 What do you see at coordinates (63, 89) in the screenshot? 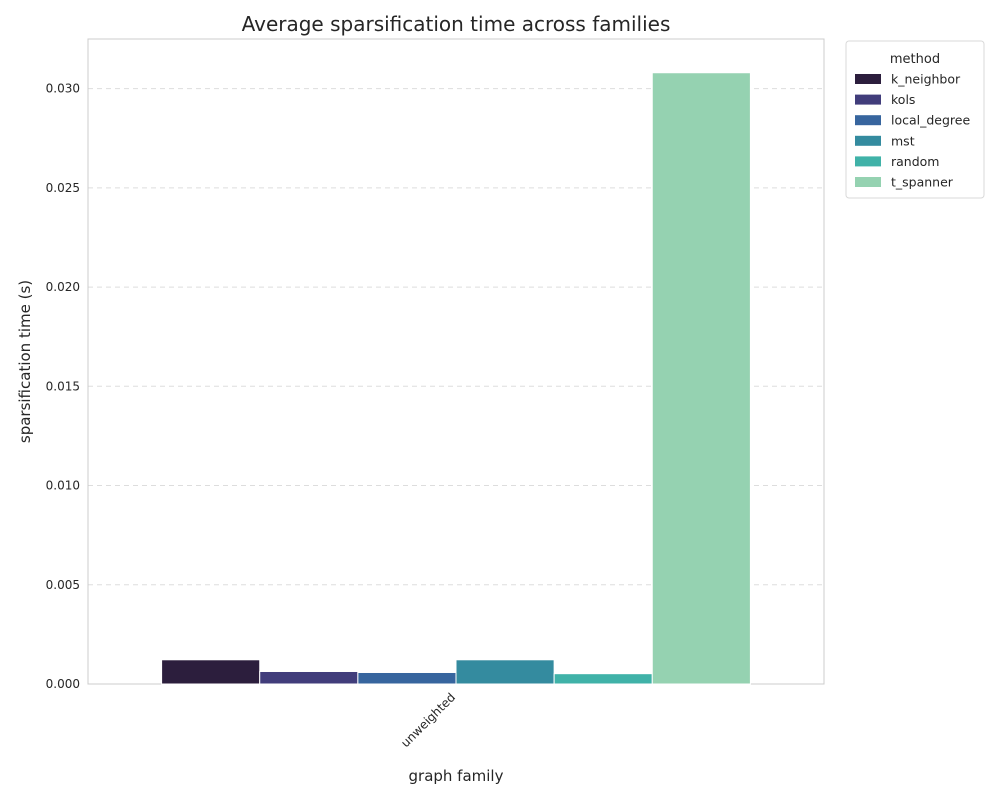
I see `y-tick-label: 0.030` at bounding box center [63, 89].